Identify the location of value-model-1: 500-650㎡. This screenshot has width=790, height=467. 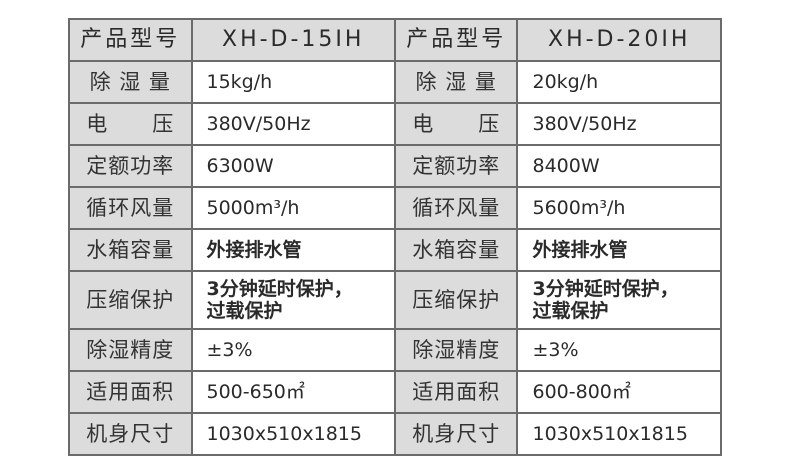
(293, 392).